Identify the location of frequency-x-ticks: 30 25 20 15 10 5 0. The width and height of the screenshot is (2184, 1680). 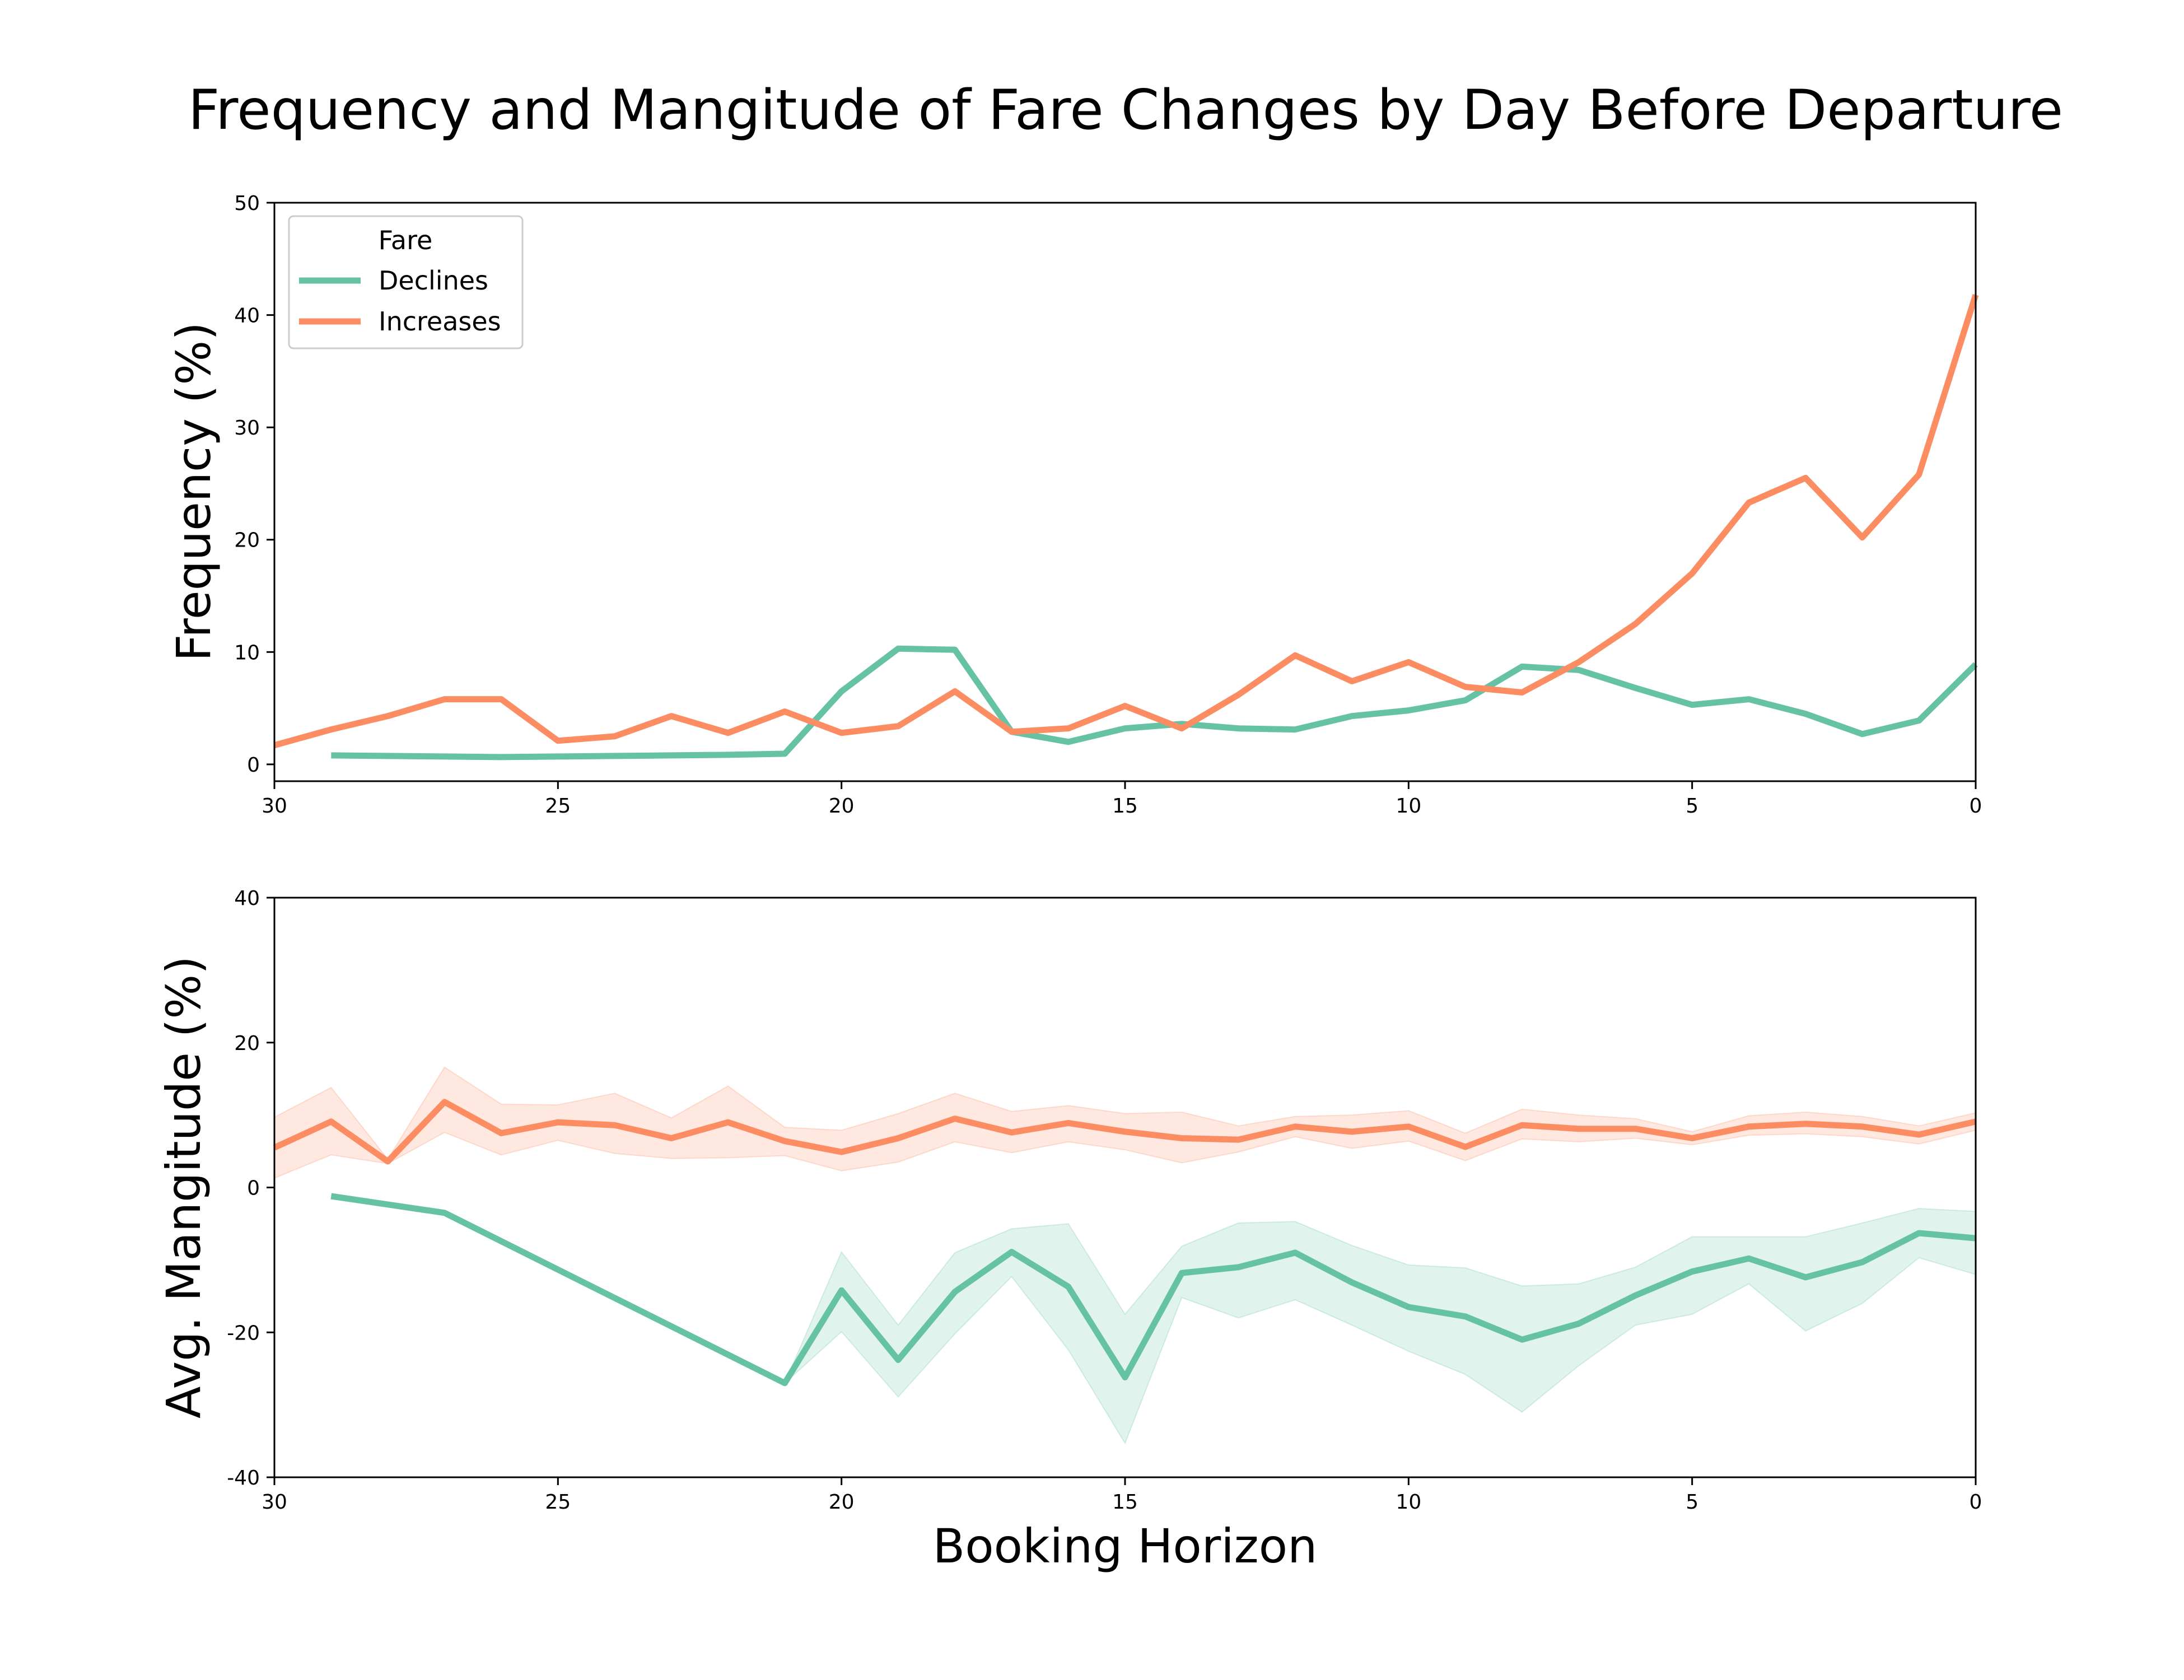
(1122, 800).